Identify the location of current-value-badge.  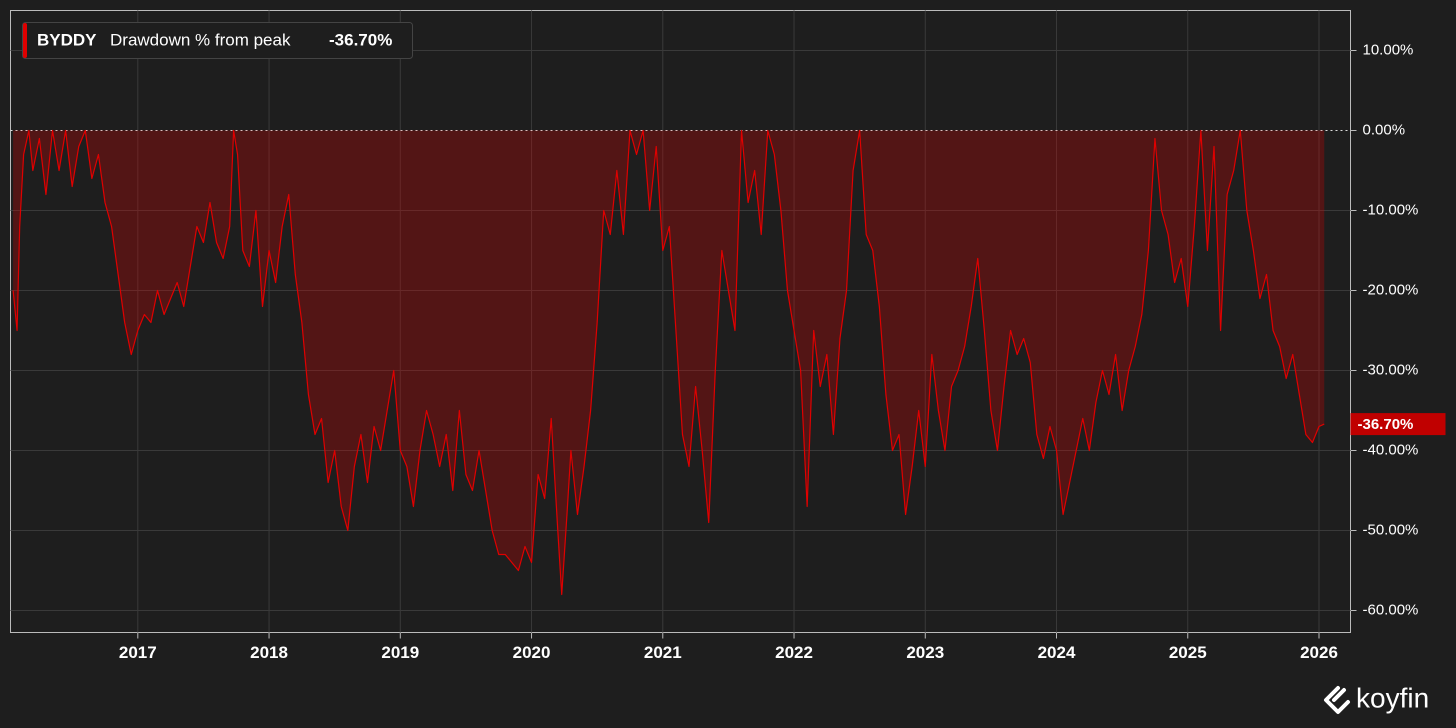
(1398, 424).